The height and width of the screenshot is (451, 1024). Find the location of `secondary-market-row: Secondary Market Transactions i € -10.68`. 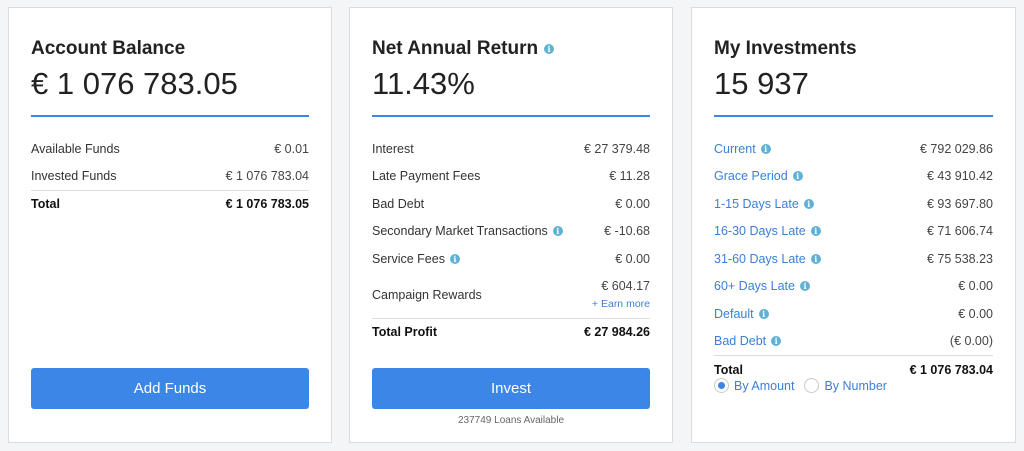

secondary-market-row: Secondary Market Transactions i € -10.68 is located at coordinates (511, 231).